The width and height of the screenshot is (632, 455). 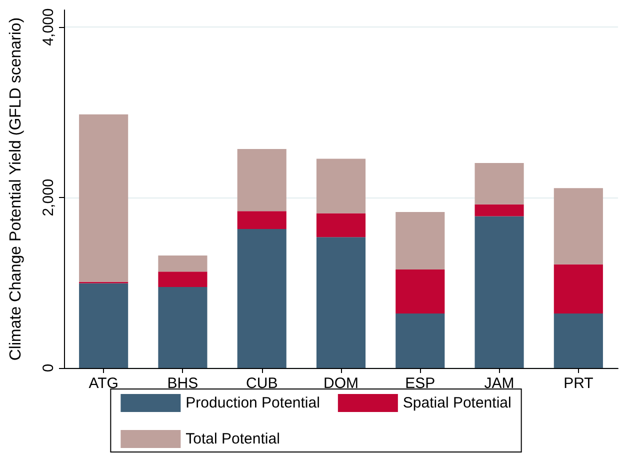 I want to click on x-tick-label: ESP, so click(x=420, y=383).